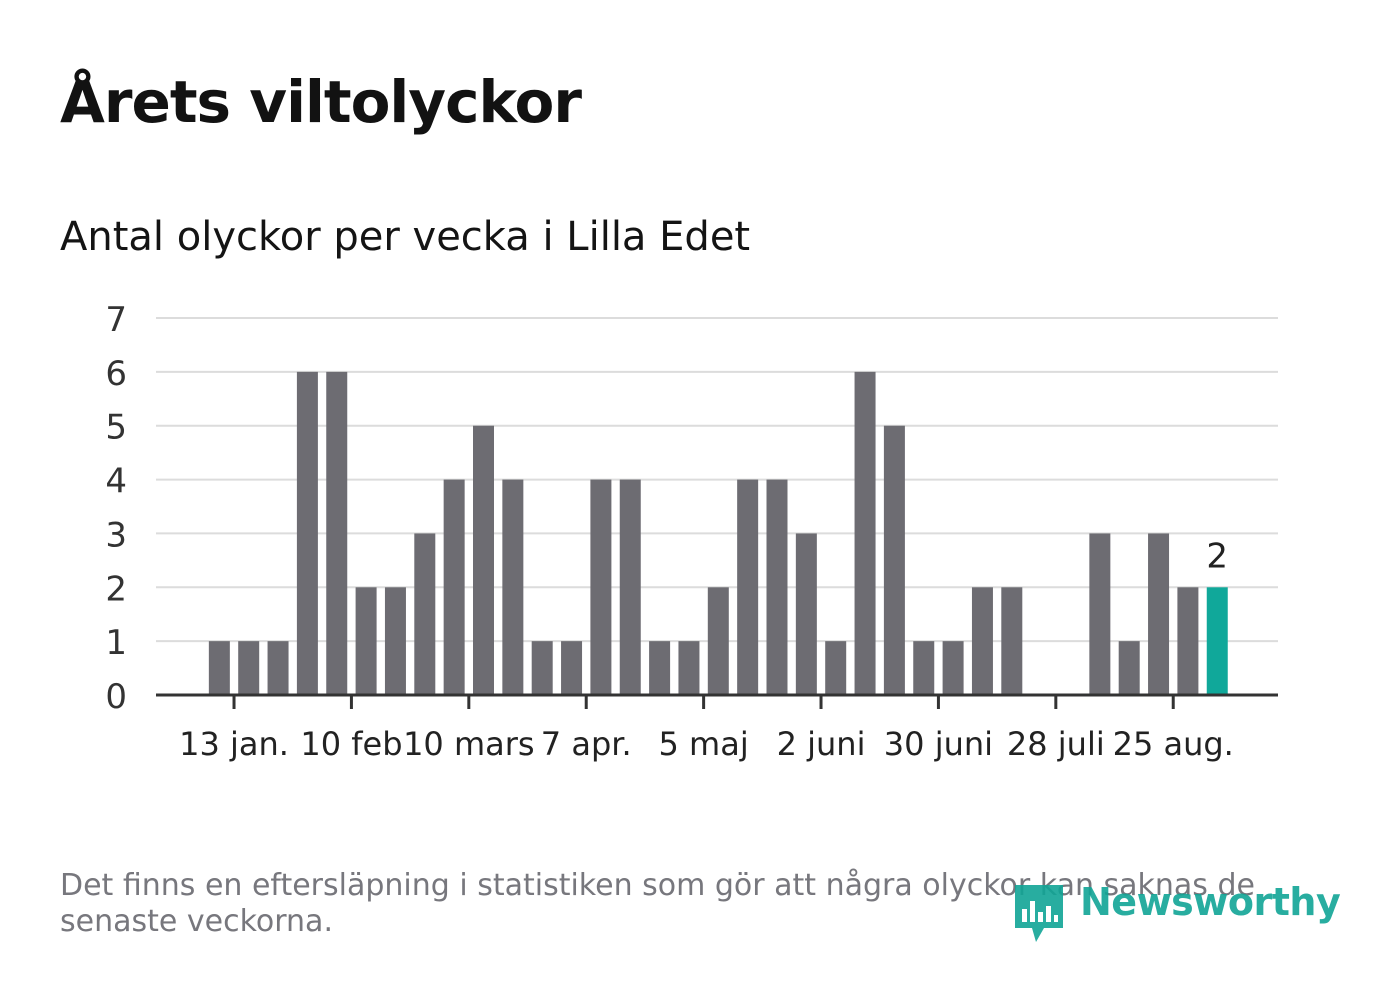  What do you see at coordinates (116, 589) in the screenshot?
I see `y-tick-label: 2` at bounding box center [116, 589].